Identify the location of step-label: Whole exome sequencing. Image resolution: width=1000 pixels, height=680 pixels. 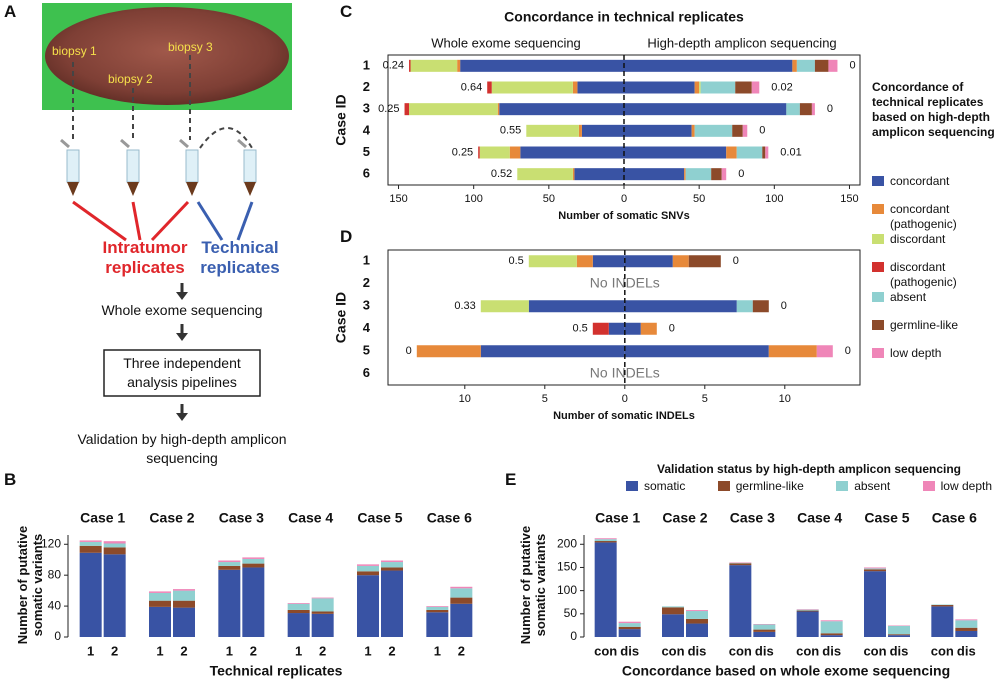
(182, 310).